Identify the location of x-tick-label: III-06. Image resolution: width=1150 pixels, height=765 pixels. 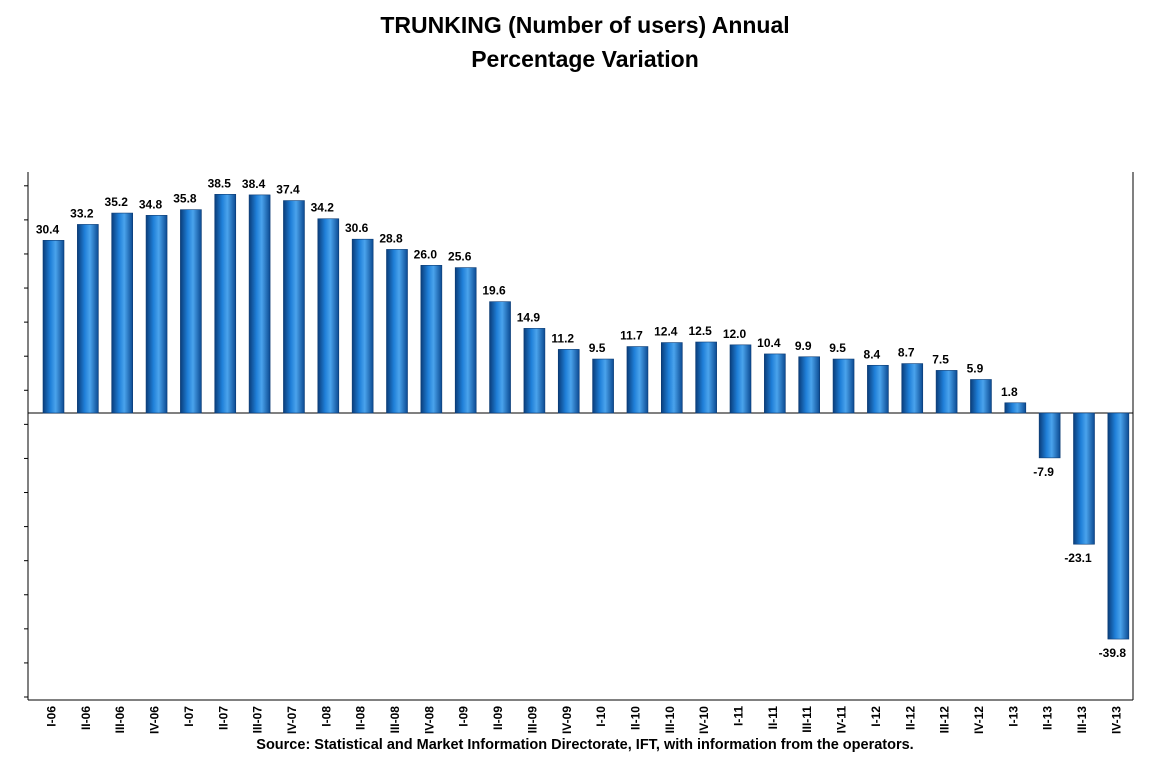
(120, 720).